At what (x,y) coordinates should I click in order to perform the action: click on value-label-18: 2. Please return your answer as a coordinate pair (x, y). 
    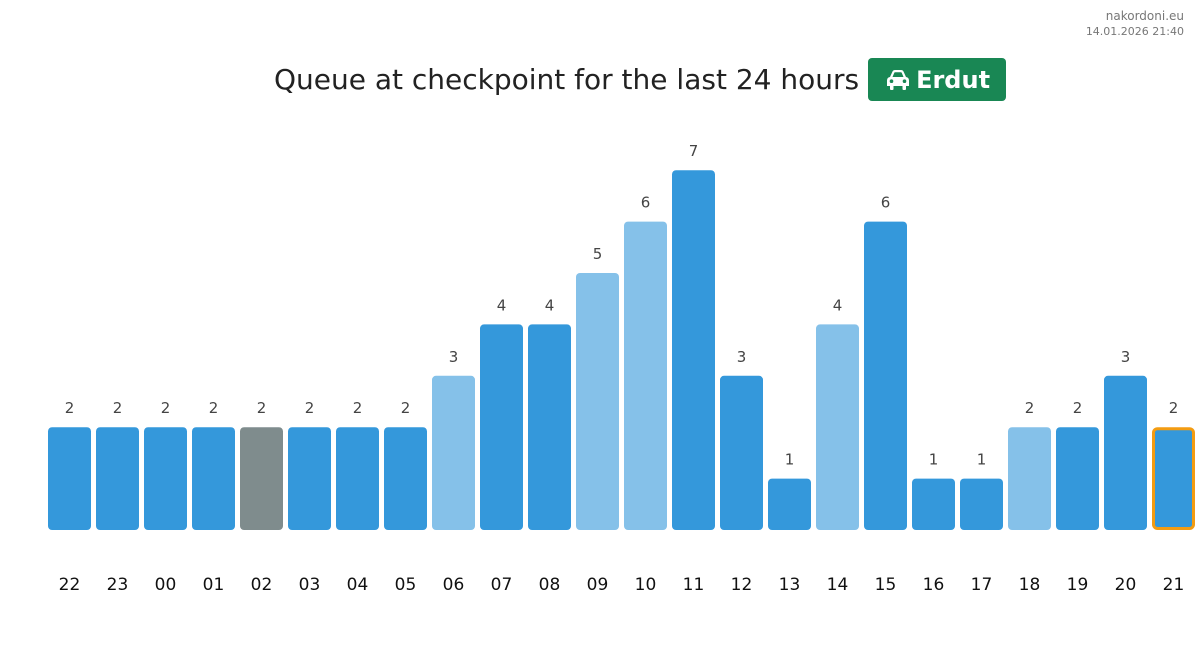
    Looking at the image, I should click on (1030, 408).